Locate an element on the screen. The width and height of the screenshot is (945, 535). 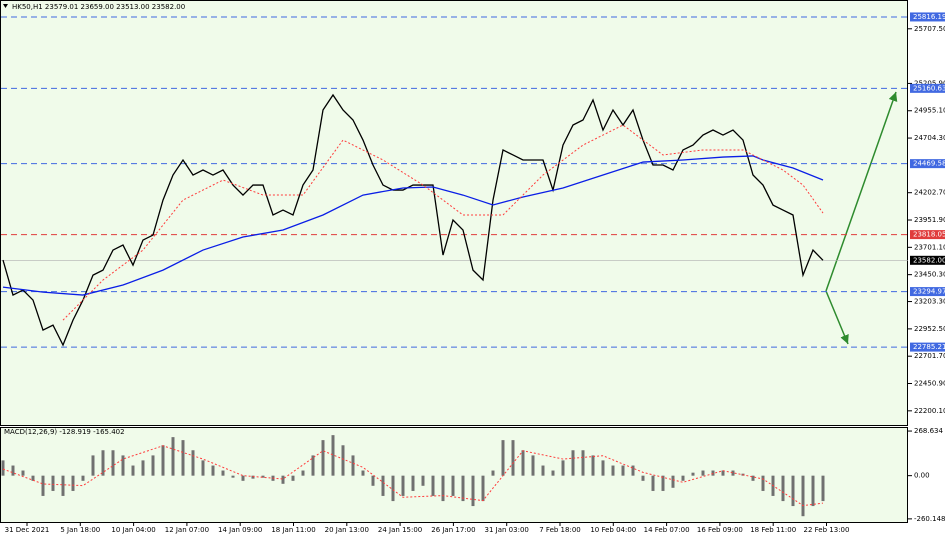
x-tick-label: 26 Jan 17:00 is located at coordinates (453, 530).